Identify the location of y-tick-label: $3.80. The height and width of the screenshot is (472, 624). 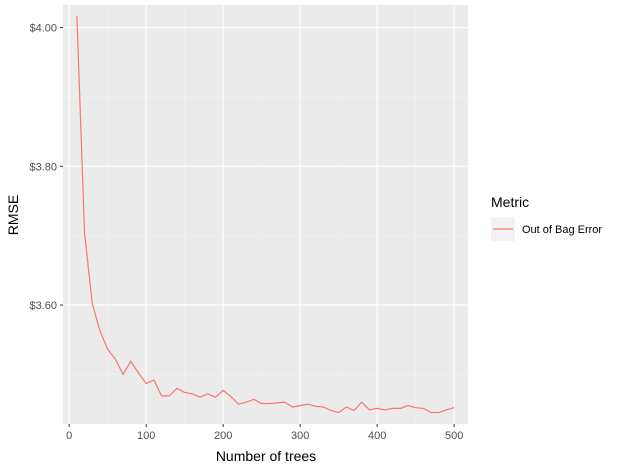
(43, 167).